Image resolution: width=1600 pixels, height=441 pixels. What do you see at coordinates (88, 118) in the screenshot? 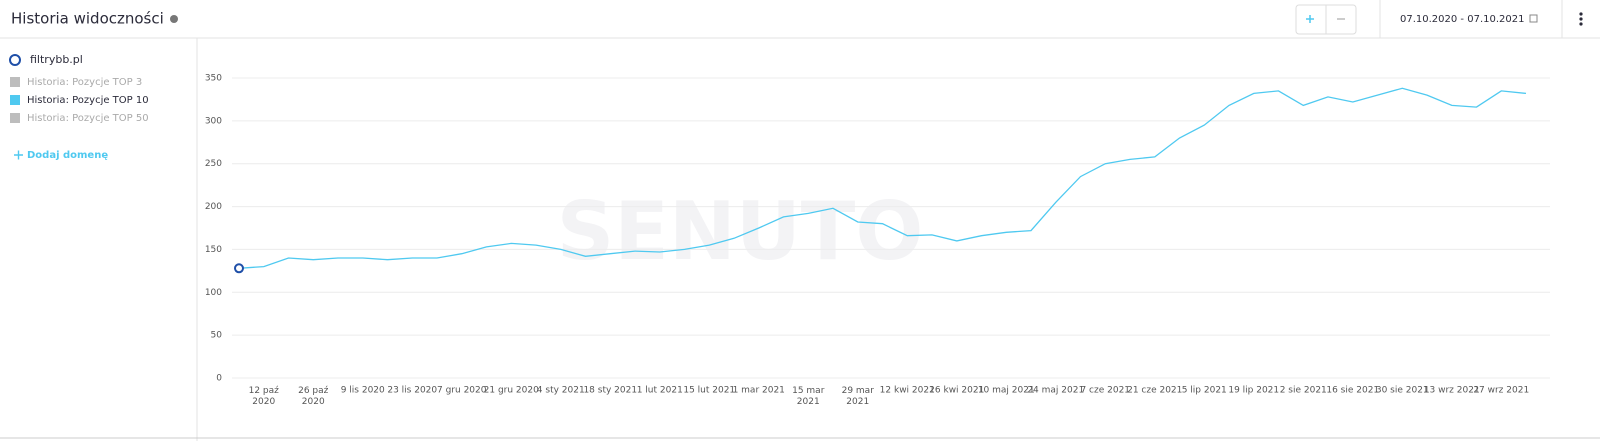
I see `legend-label: Historia: Pozycje TOP 50` at bounding box center [88, 118].